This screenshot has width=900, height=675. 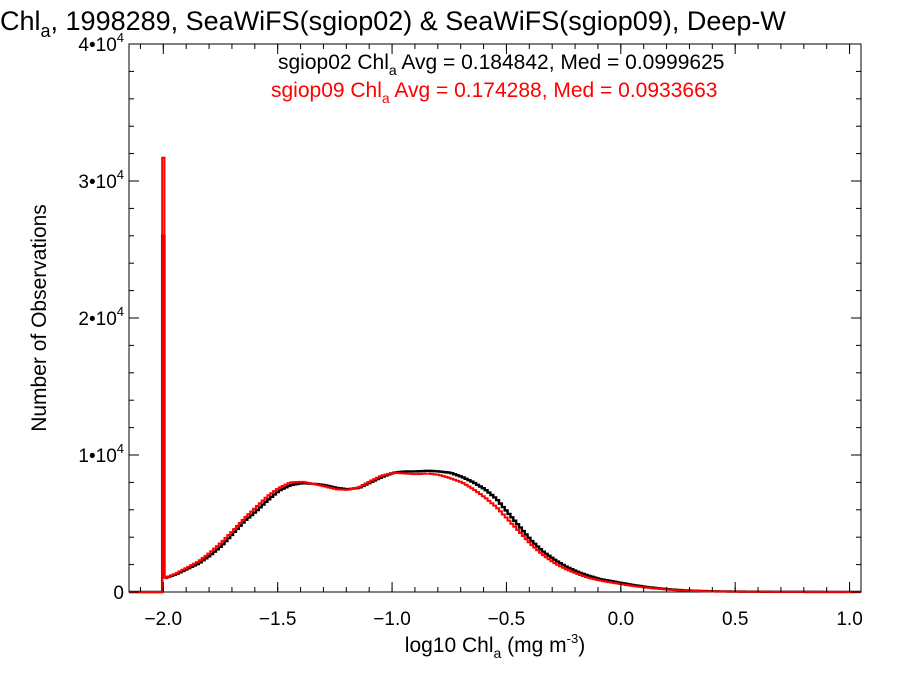 What do you see at coordinates (118, 593) in the screenshot?
I see `y-tick-label: 0` at bounding box center [118, 593].